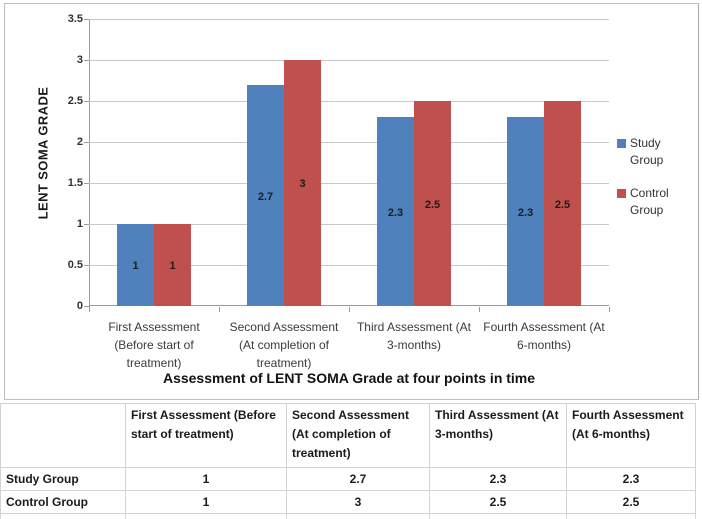 This screenshot has height=519, width=702. I want to click on y-axis-tick-label: 0.5, so click(75, 265).